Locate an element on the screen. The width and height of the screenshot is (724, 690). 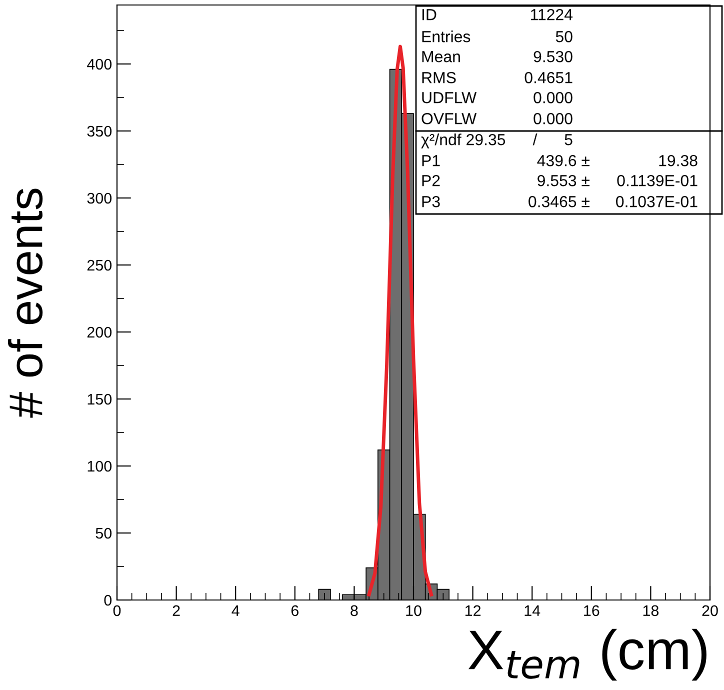
annotation: RMS is located at coordinates (439, 78).